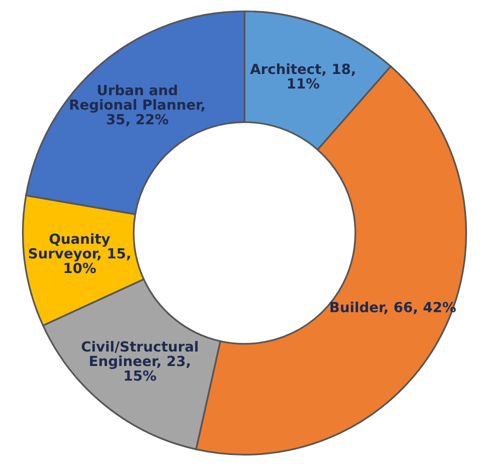 This screenshot has width=489, height=466. Describe the element at coordinates (137, 105) in the screenshot. I see `slice-label: Urban and Regional Planner, 35, 22%` at that location.